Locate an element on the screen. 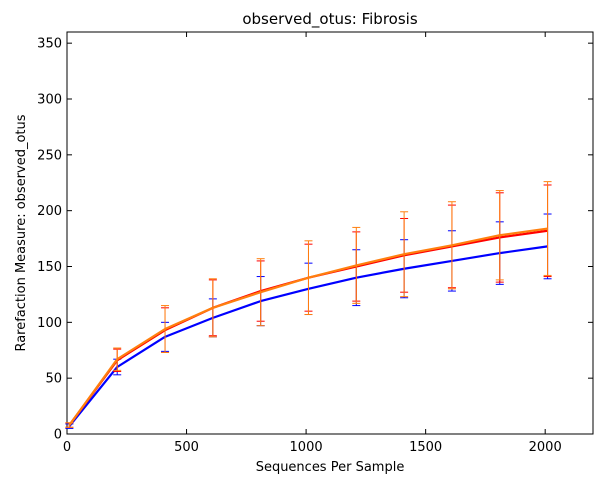  x-tick-label: 1500 is located at coordinates (425, 447).